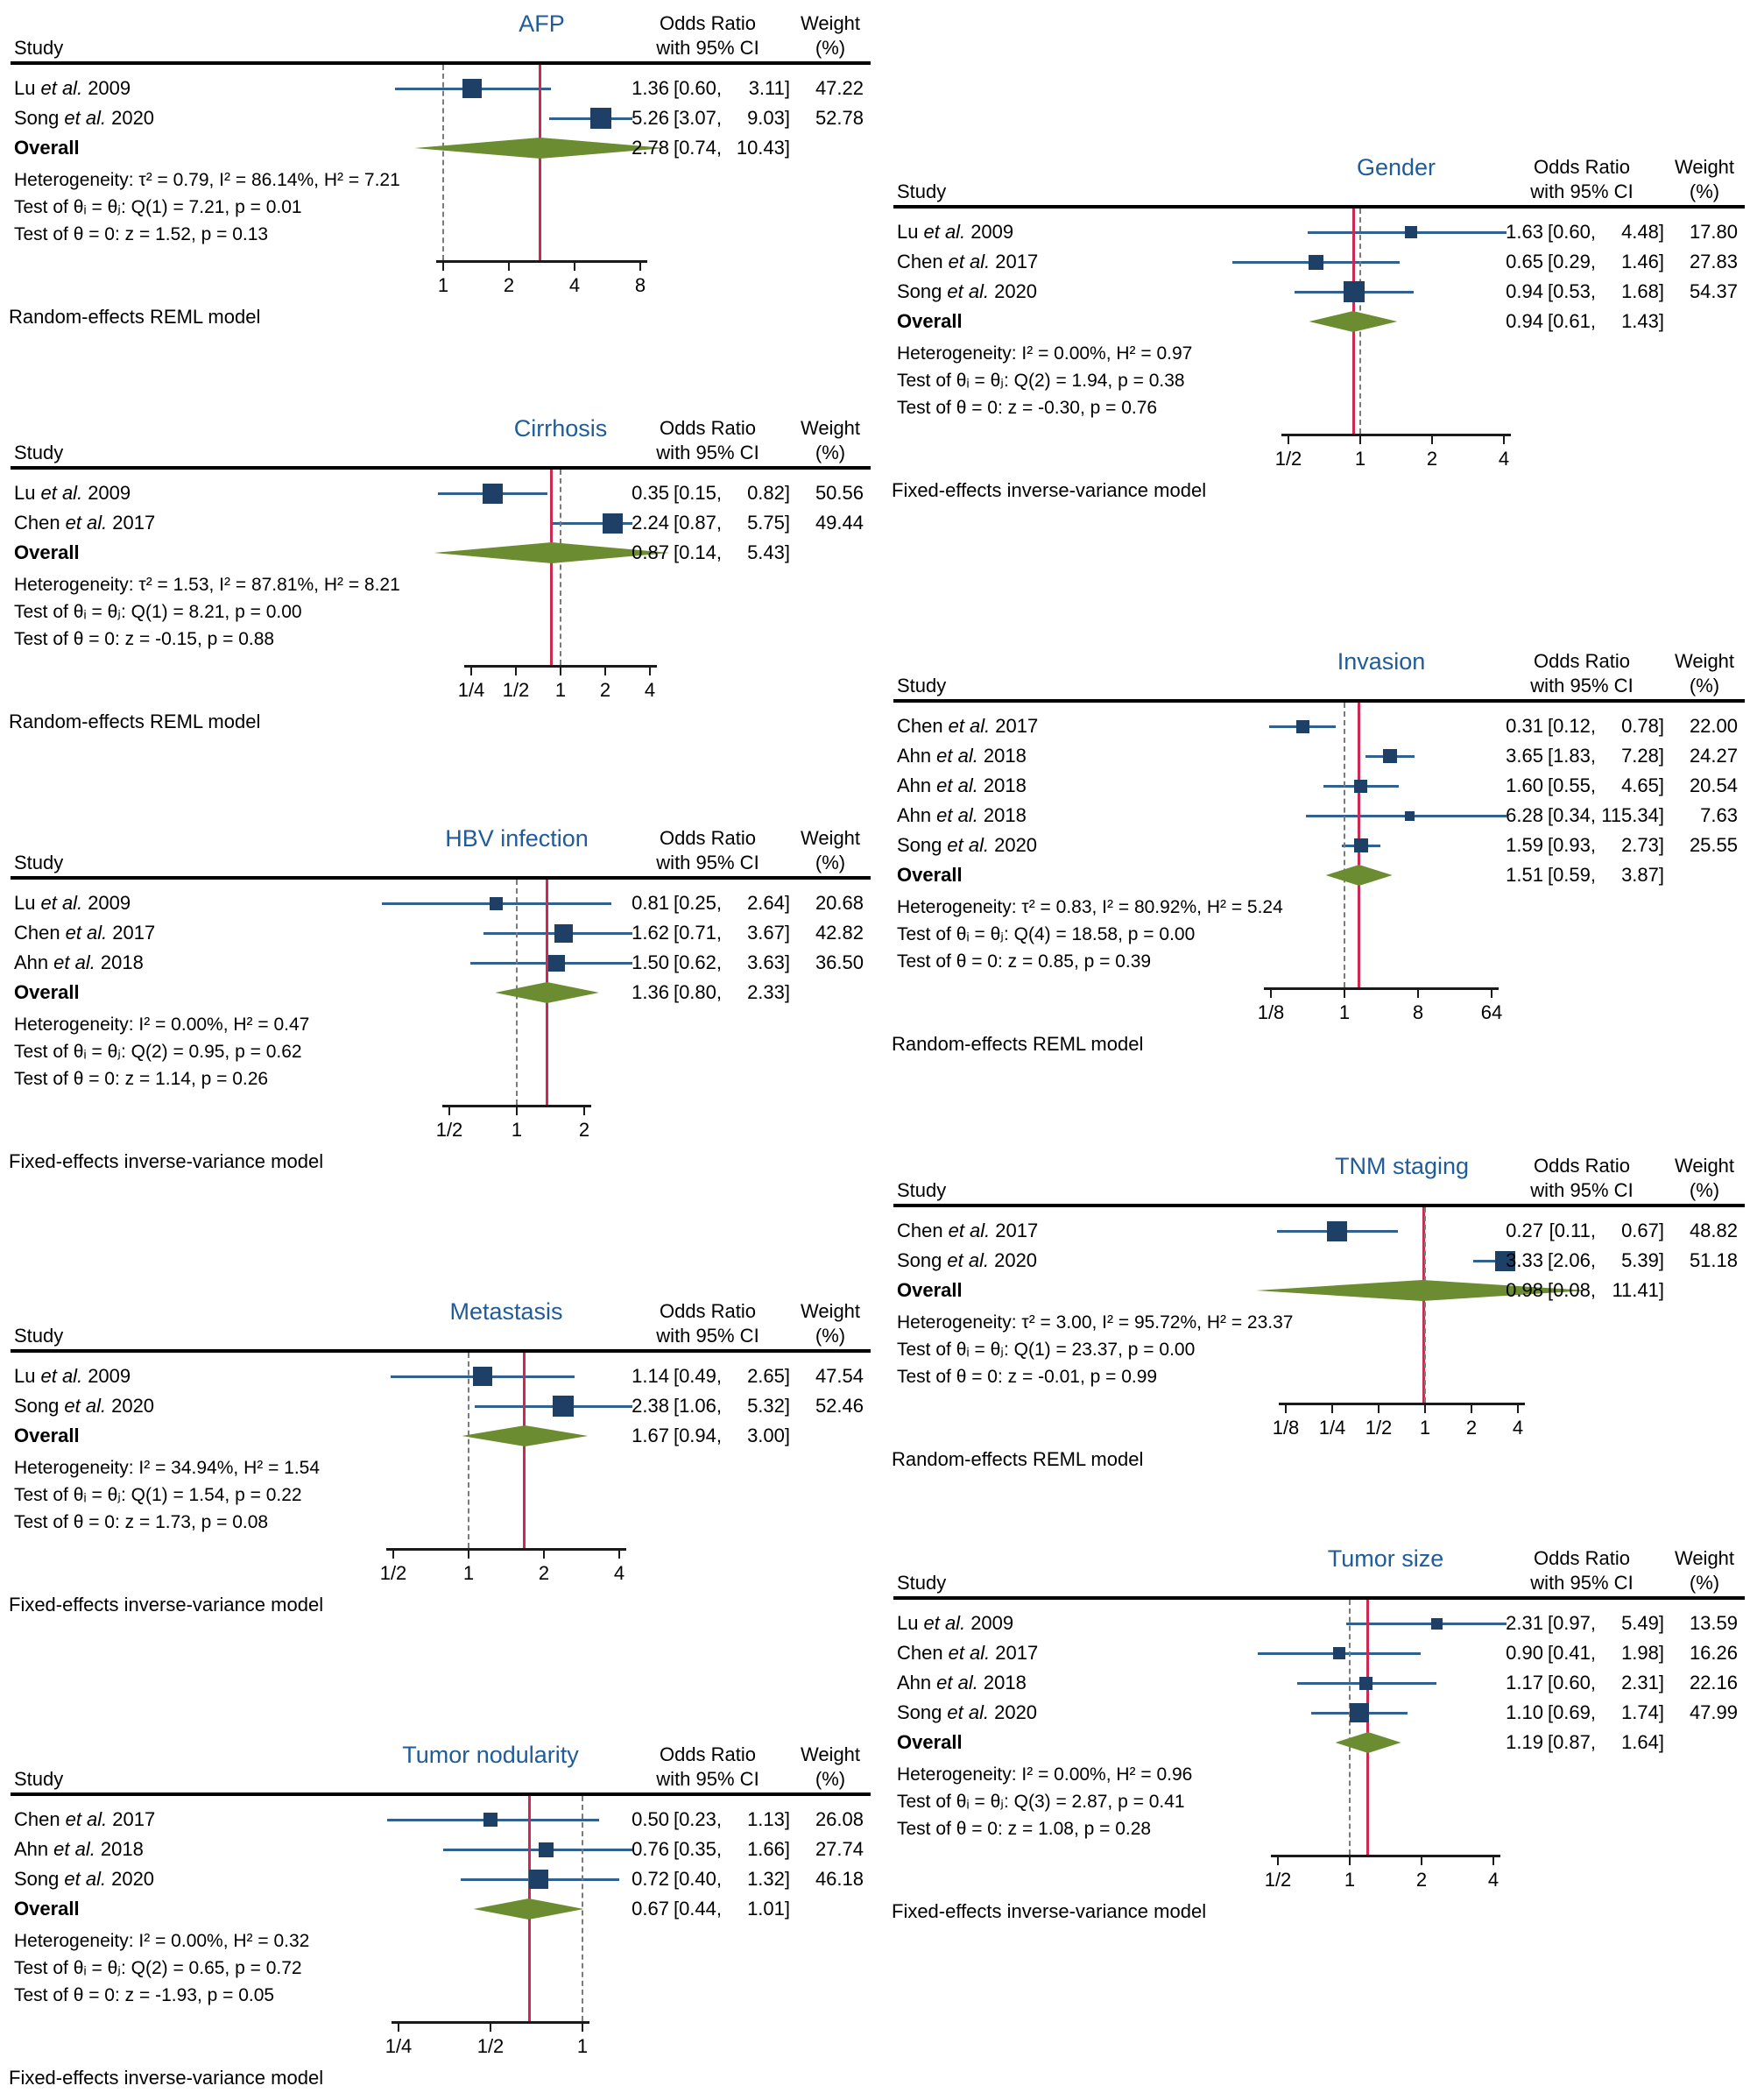 Image resolution: width=1750 pixels, height=2100 pixels. Describe the element at coordinates (768, 1879) in the screenshot. I see `ci-high: 1.32]` at that location.